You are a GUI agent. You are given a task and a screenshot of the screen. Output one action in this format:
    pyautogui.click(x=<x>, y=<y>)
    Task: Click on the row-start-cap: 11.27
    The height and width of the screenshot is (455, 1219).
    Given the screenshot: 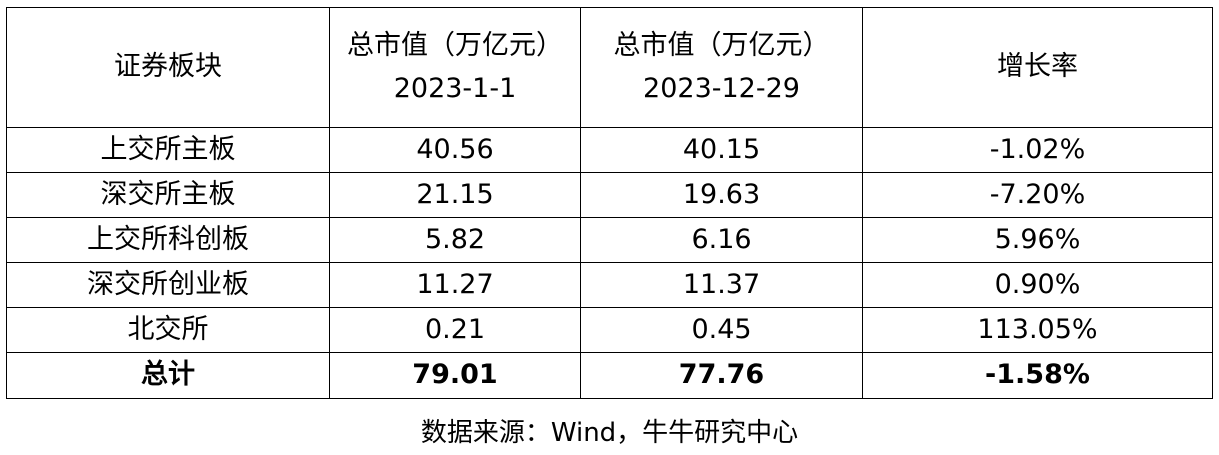 What is the action you would take?
    pyautogui.click(x=455, y=285)
    